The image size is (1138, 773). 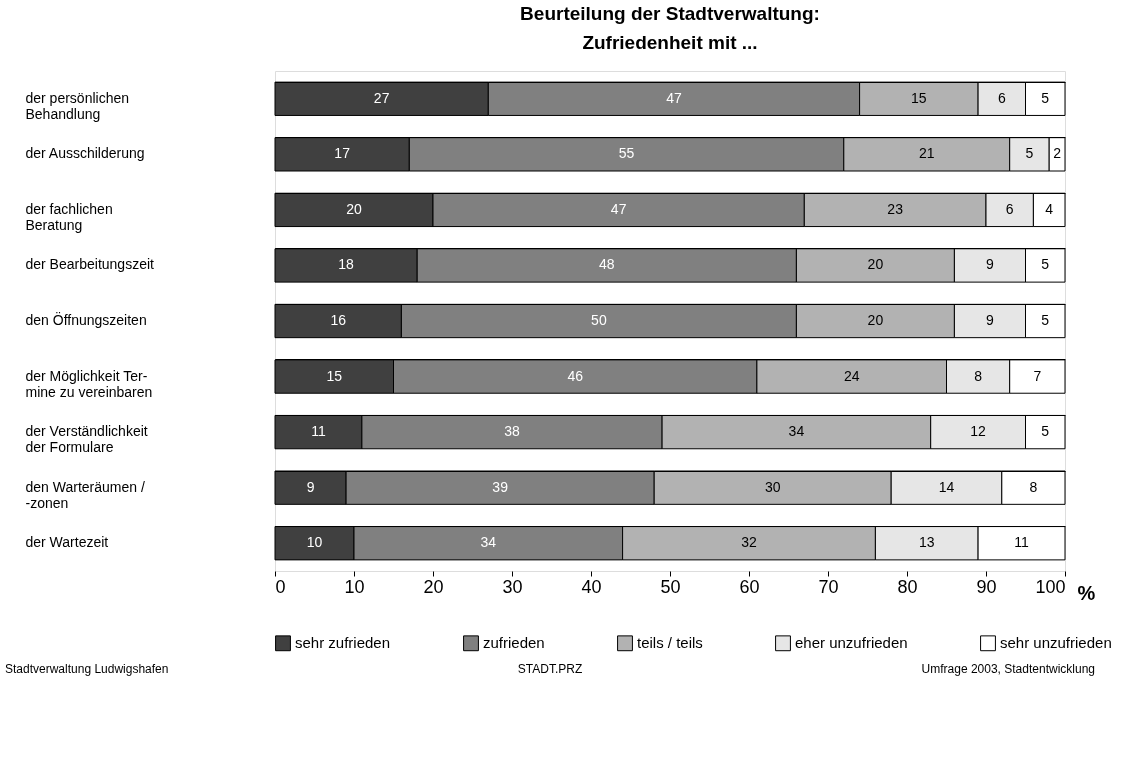 What do you see at coordinates (749, 586) in the screenshot?
I see `x-tick-label: 60` at bounding box center [749, 586].